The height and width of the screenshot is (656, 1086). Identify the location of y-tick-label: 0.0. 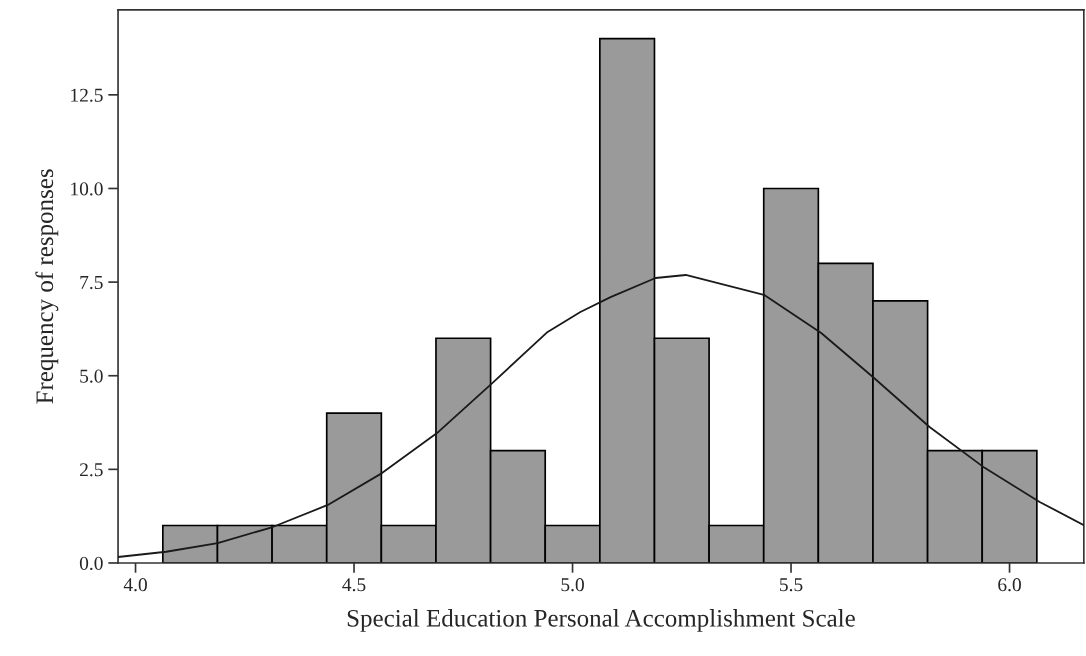
(91, 563).